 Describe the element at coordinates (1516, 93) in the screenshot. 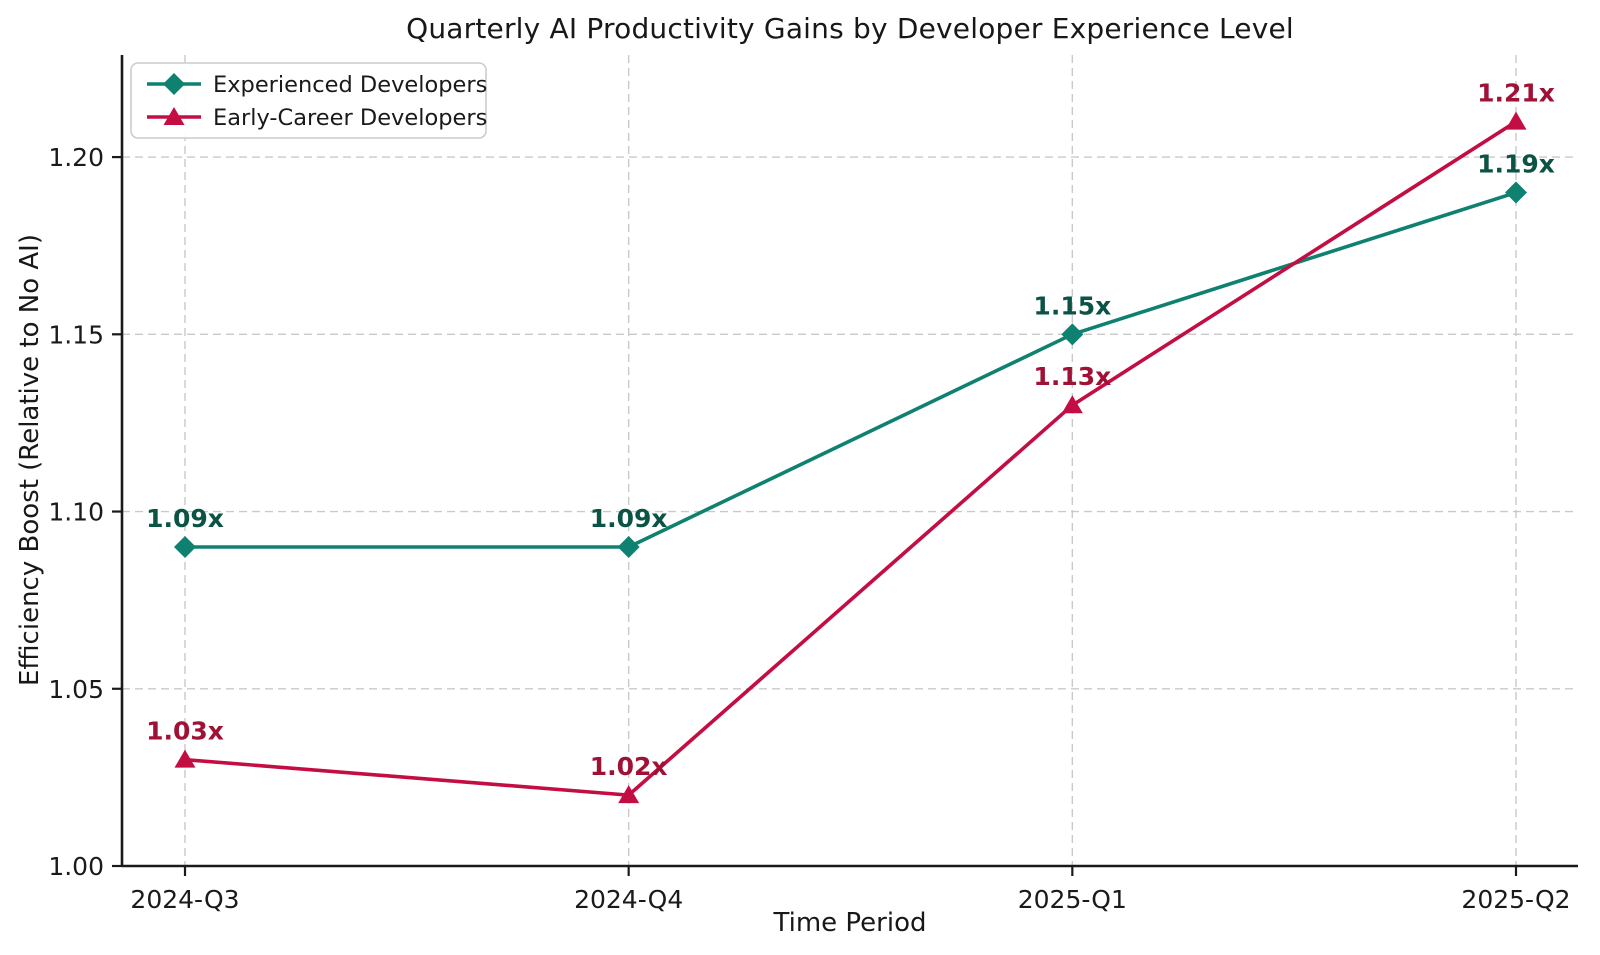

I see `value-label: 1.21x` at that location.